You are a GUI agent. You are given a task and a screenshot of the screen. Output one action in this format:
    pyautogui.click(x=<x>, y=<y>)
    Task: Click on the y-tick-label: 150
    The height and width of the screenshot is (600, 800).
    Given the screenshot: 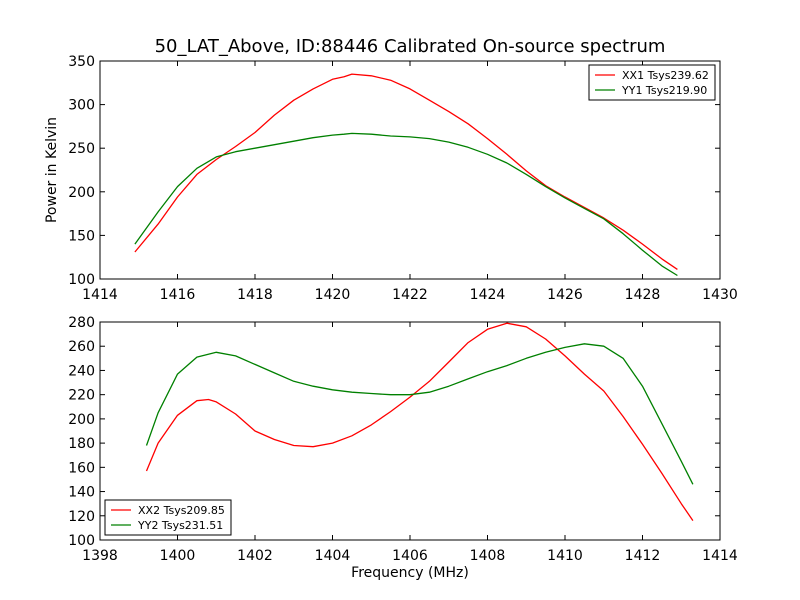 What is the action you would take?
    pyautogui.click(x=81, y=236)
    